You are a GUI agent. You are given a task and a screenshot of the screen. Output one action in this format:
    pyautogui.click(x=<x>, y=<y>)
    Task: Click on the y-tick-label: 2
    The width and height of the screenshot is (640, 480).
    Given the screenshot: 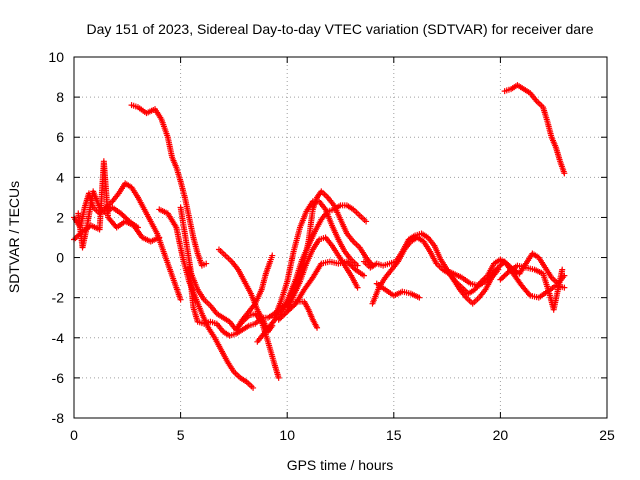 What is the action you would take?
    pyautogui.click(x=60, y=217)
    